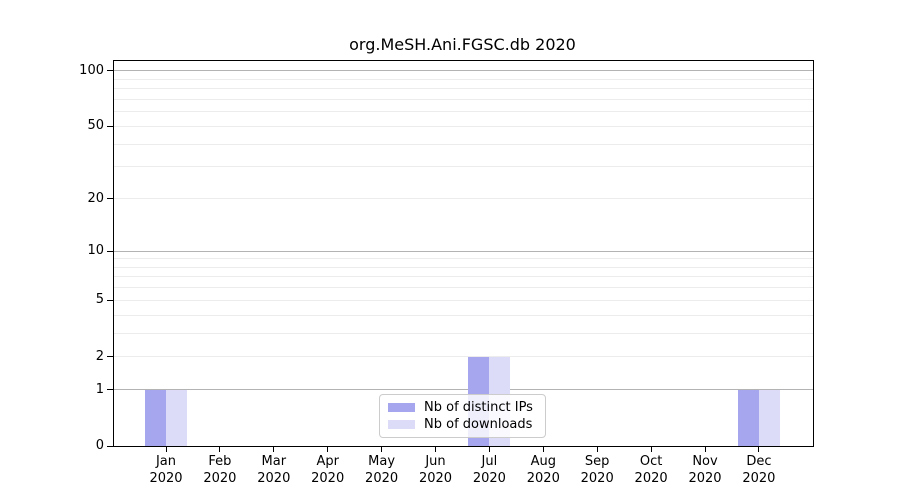 The image size is (900, 500). I want to click on legend-label-distinct-ips: Nb of distinct IPs, so click(478, 407).